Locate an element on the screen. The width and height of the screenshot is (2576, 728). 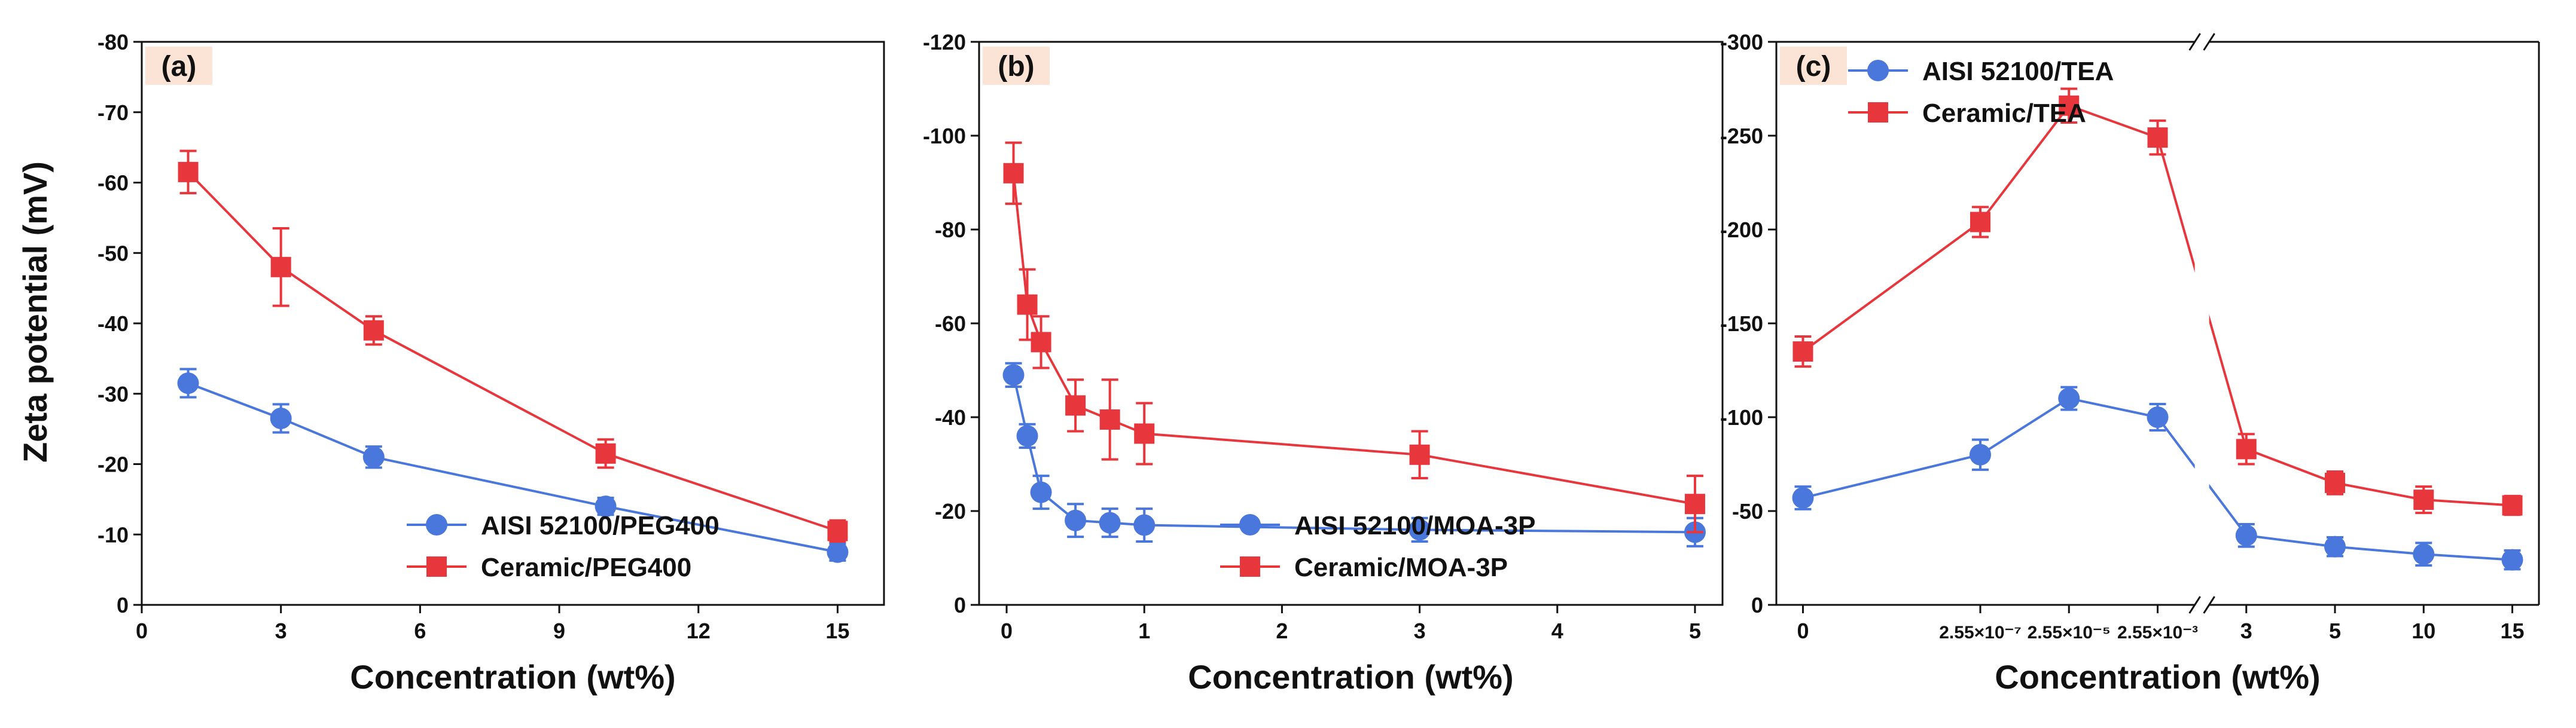
y-tick-label: -10 is located at coordinates (113, 534).